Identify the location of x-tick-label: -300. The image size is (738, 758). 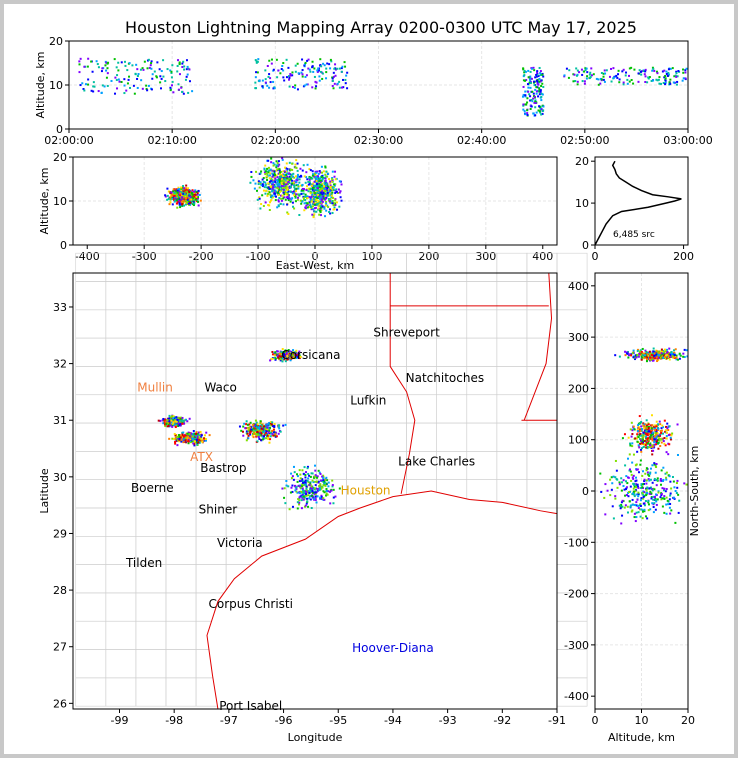
(144, 256).